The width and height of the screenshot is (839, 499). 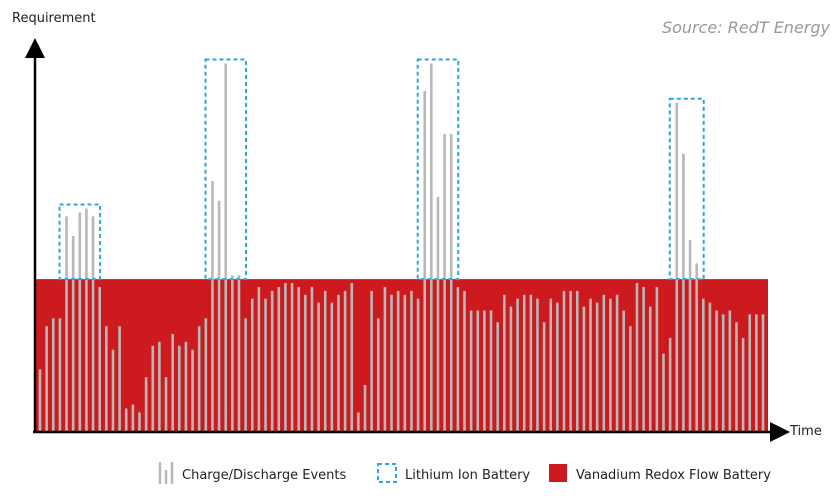 What do you see at coordinates (54, 18) in the screenshot?
I see `y-axis-label: Requirement` at bounding box center [54, 18].